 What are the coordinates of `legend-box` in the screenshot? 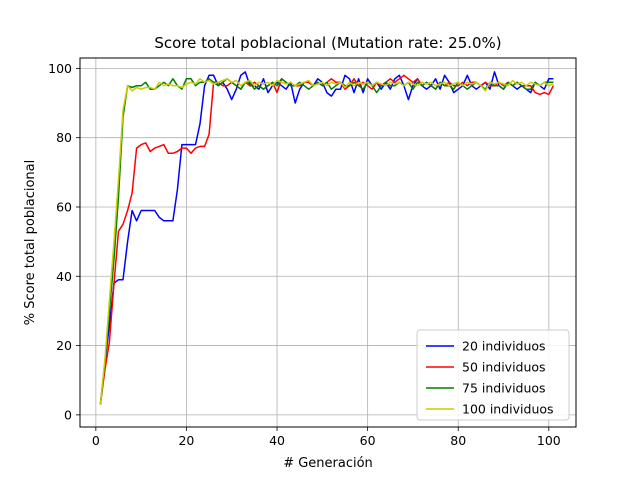 It's located at (493, 375).